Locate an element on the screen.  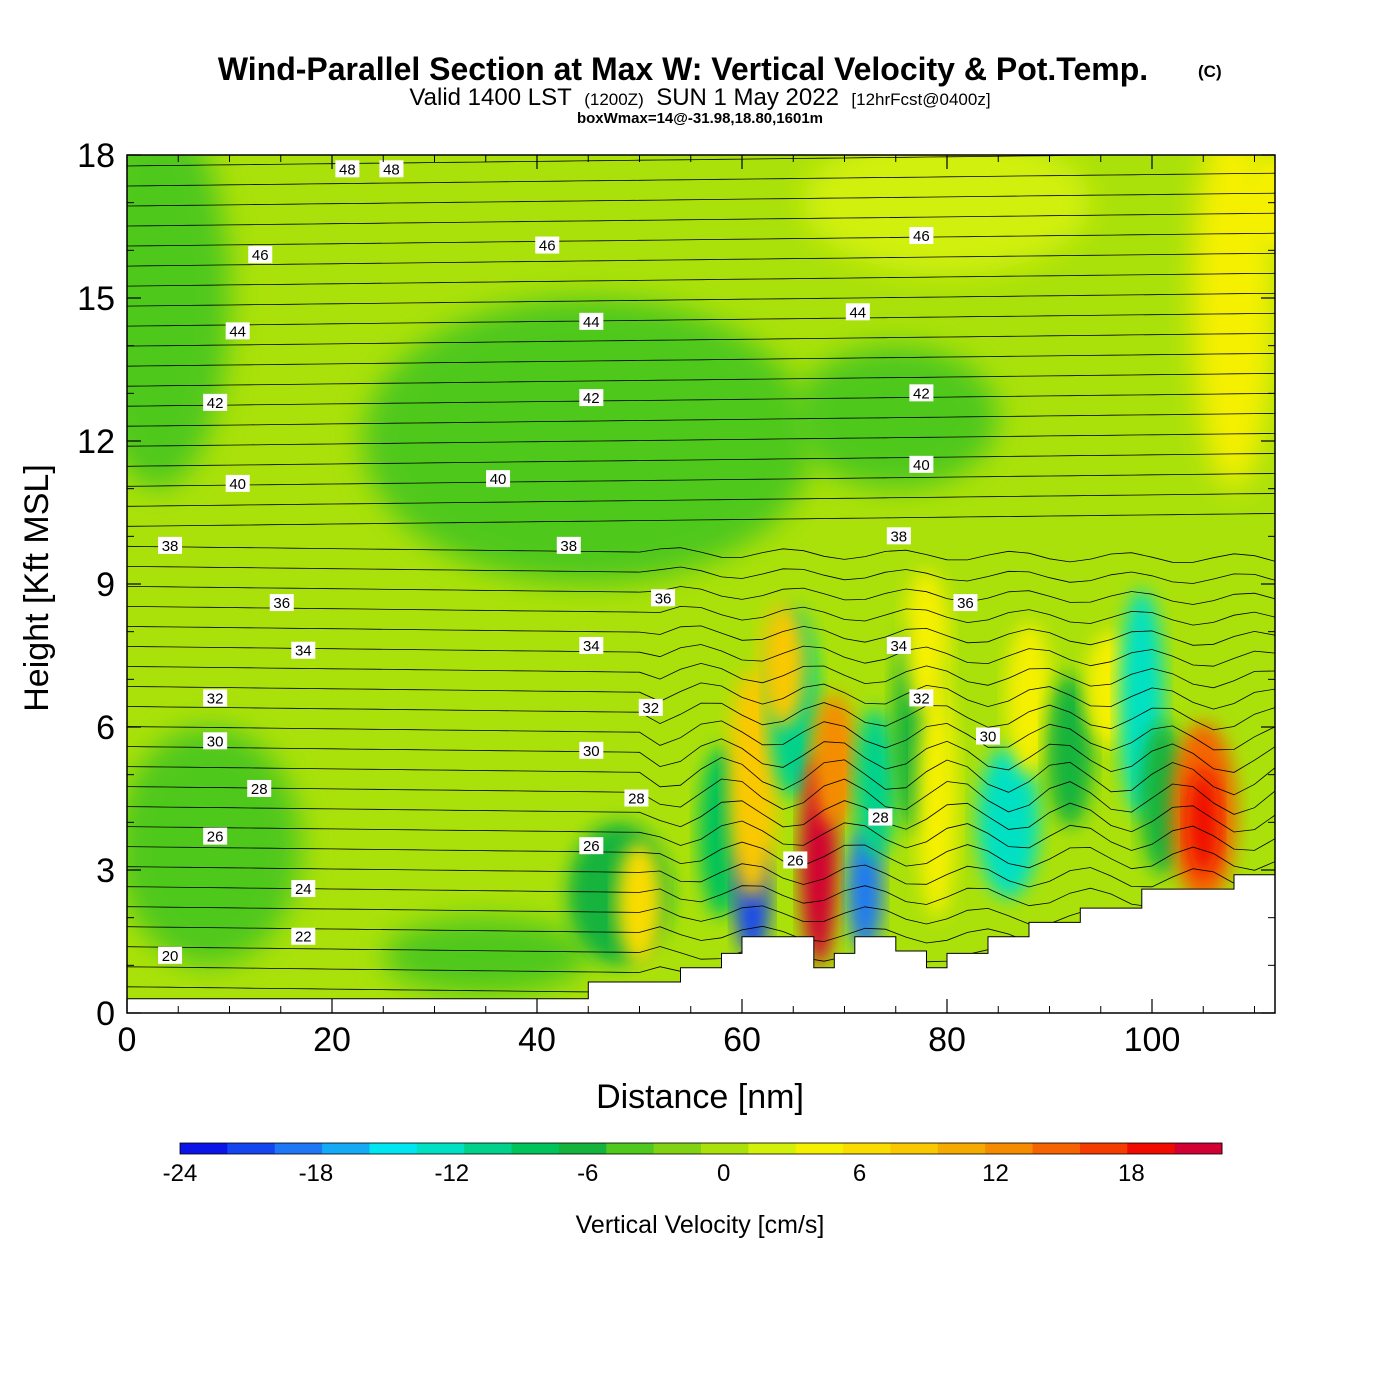
theta-label-34: 34 is located at coordinates (898, 645).